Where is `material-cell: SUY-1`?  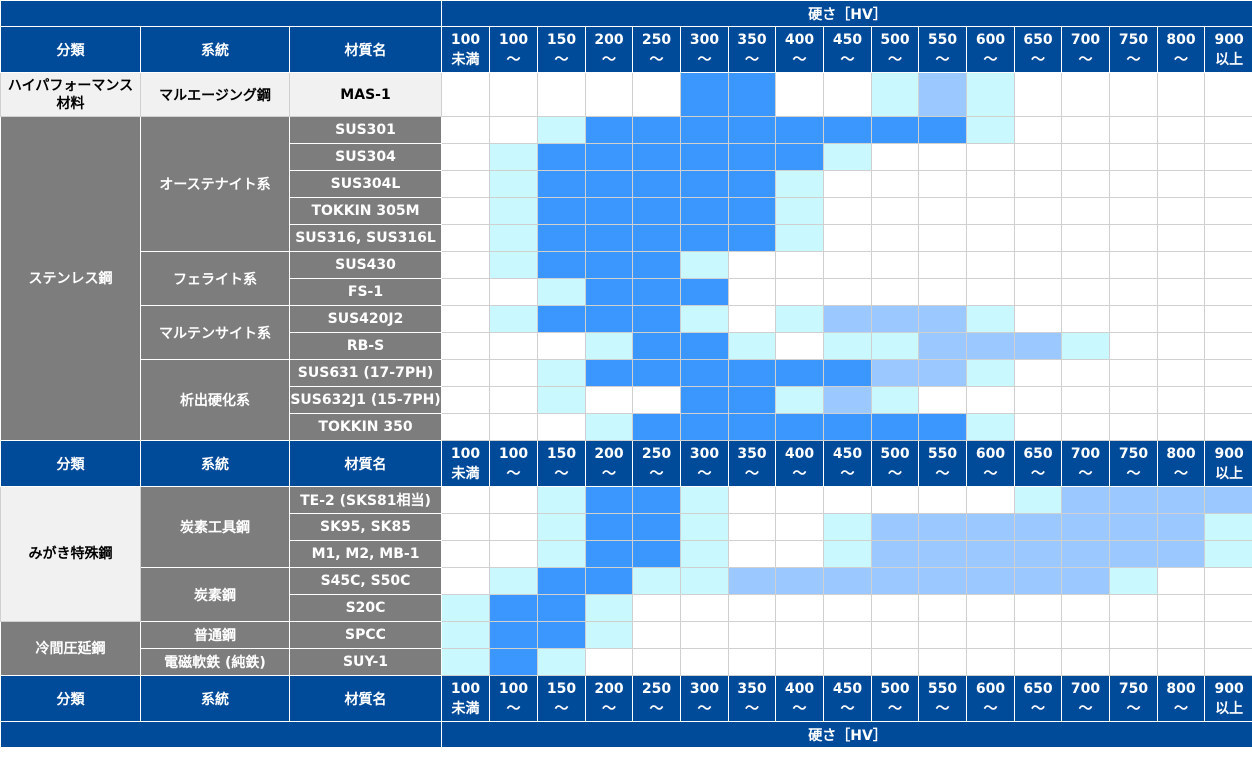 material-cell: SUY-1 is located at coordinates (365, 662).